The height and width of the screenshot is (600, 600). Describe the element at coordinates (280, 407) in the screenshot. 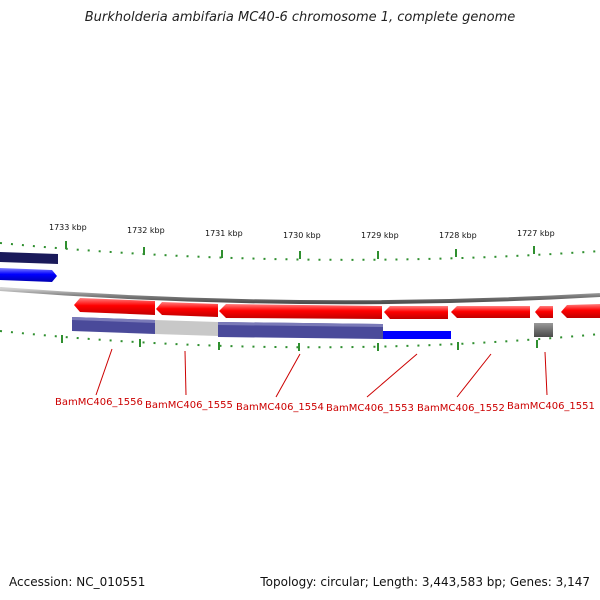

I see `gene-label-1554: BamMC406_1554` at that location.